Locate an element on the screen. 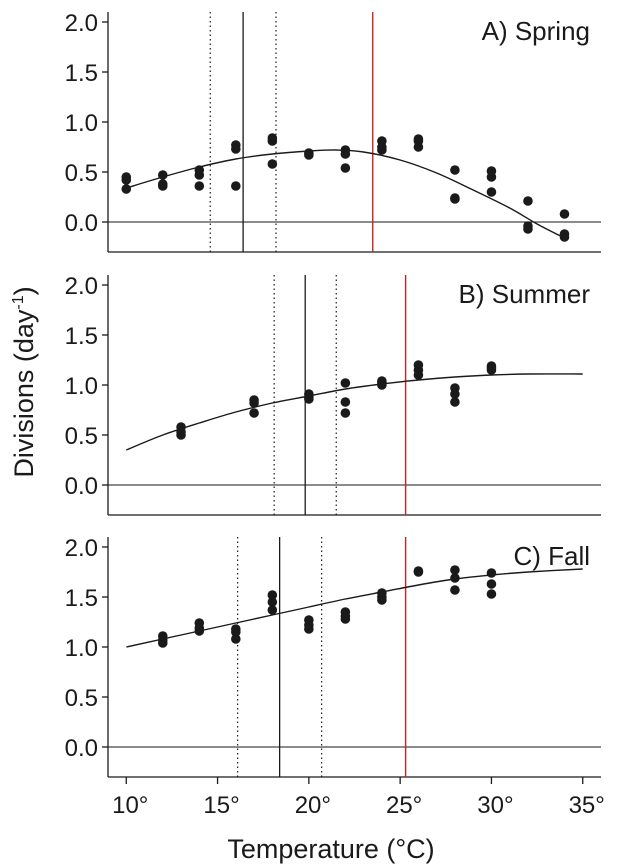  x-tick-label: 30° is located at coordinates (495, 805).